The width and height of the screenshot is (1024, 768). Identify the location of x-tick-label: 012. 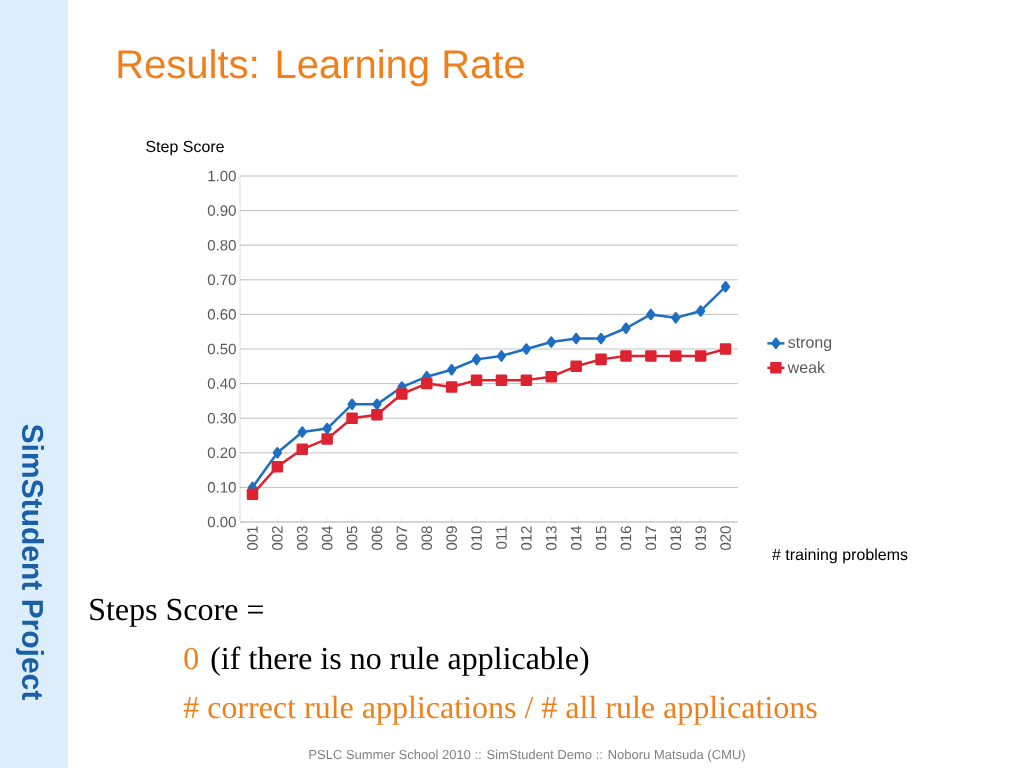
(526, 538).